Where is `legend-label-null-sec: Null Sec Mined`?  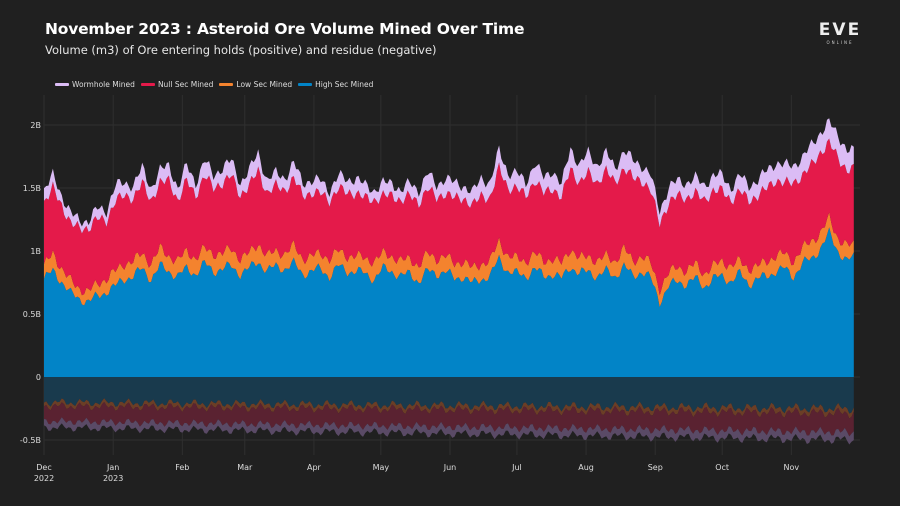 legend-label-null-sec: Null Sec Mined is located at coordinates (185, 84).